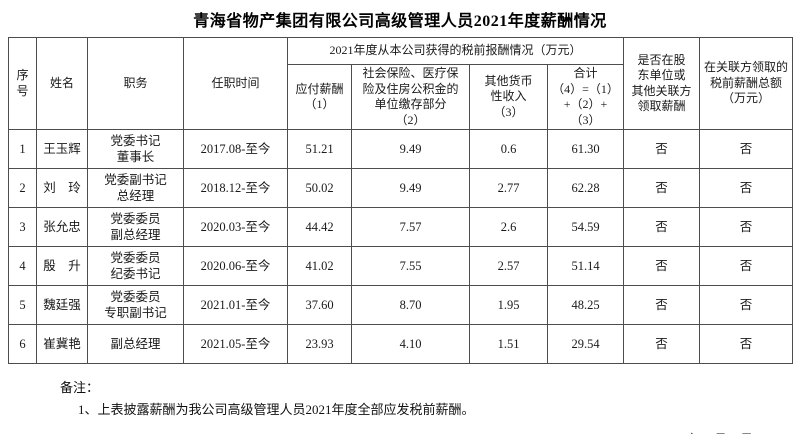 This screenshot has height=434, width=800. I want to click on cell-total: 48.25, so click(585, 305).